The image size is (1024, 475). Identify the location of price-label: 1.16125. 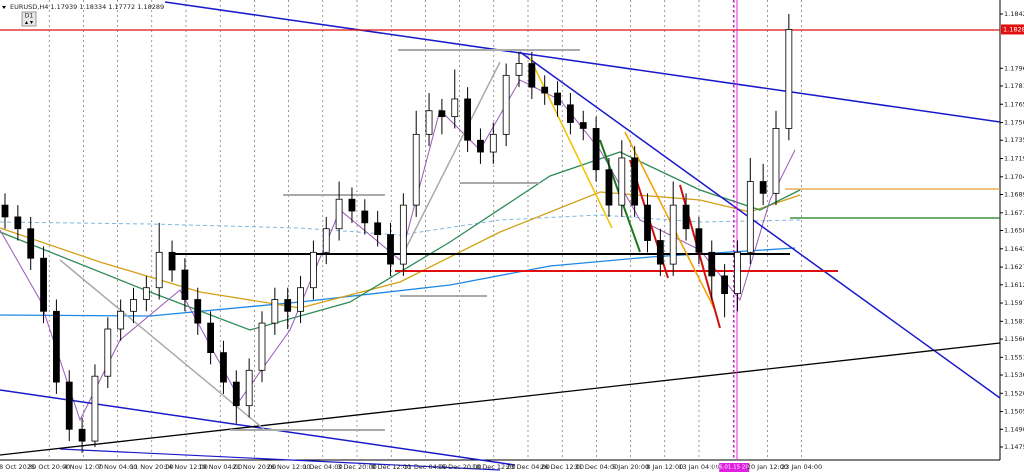
(1014, 285).